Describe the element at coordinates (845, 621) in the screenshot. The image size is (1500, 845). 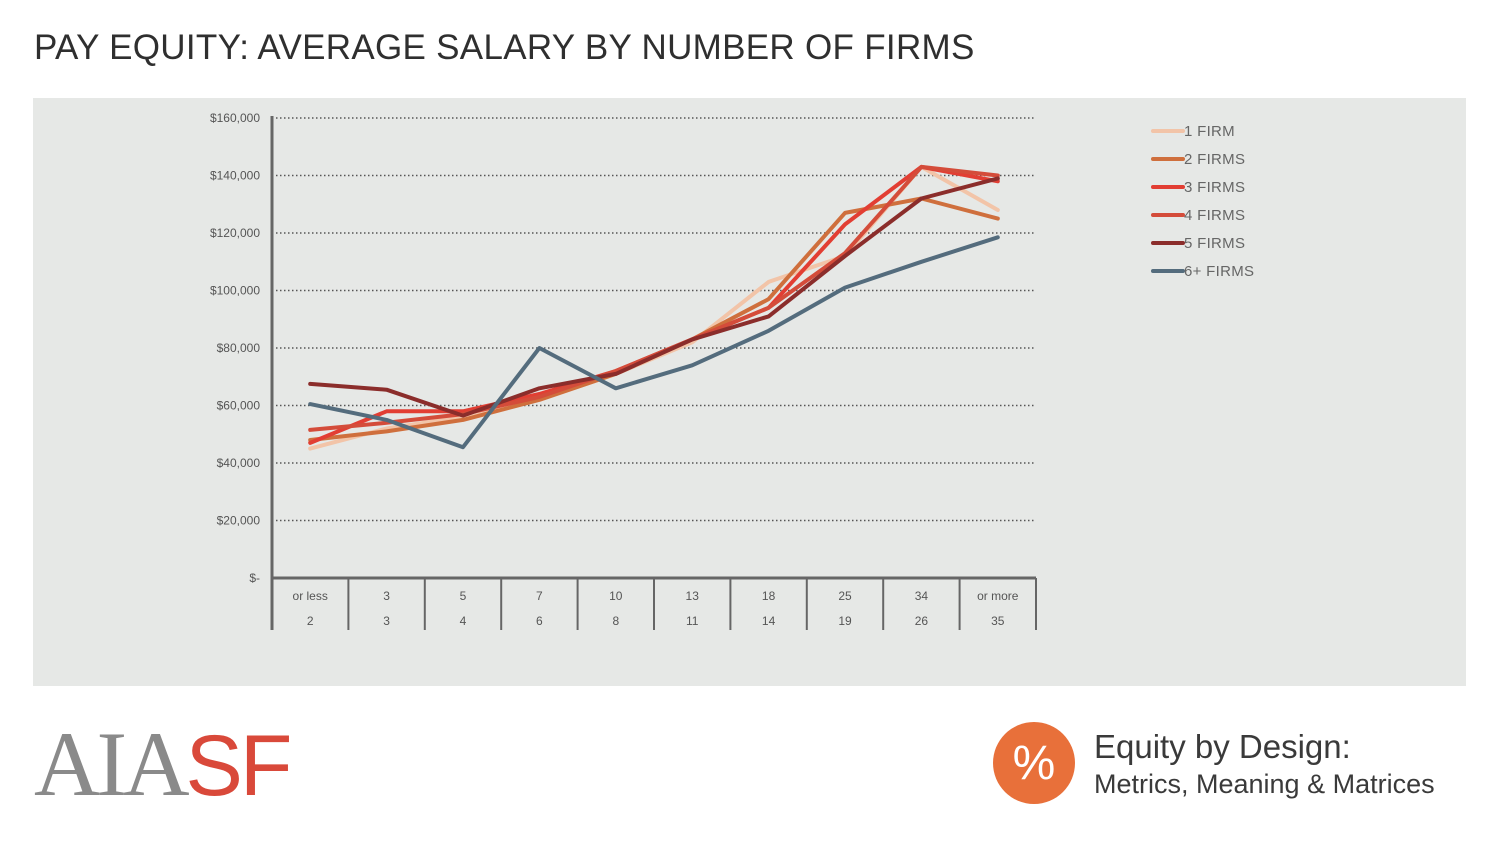
I see `x-tick-label-bottom: 19` at that location.